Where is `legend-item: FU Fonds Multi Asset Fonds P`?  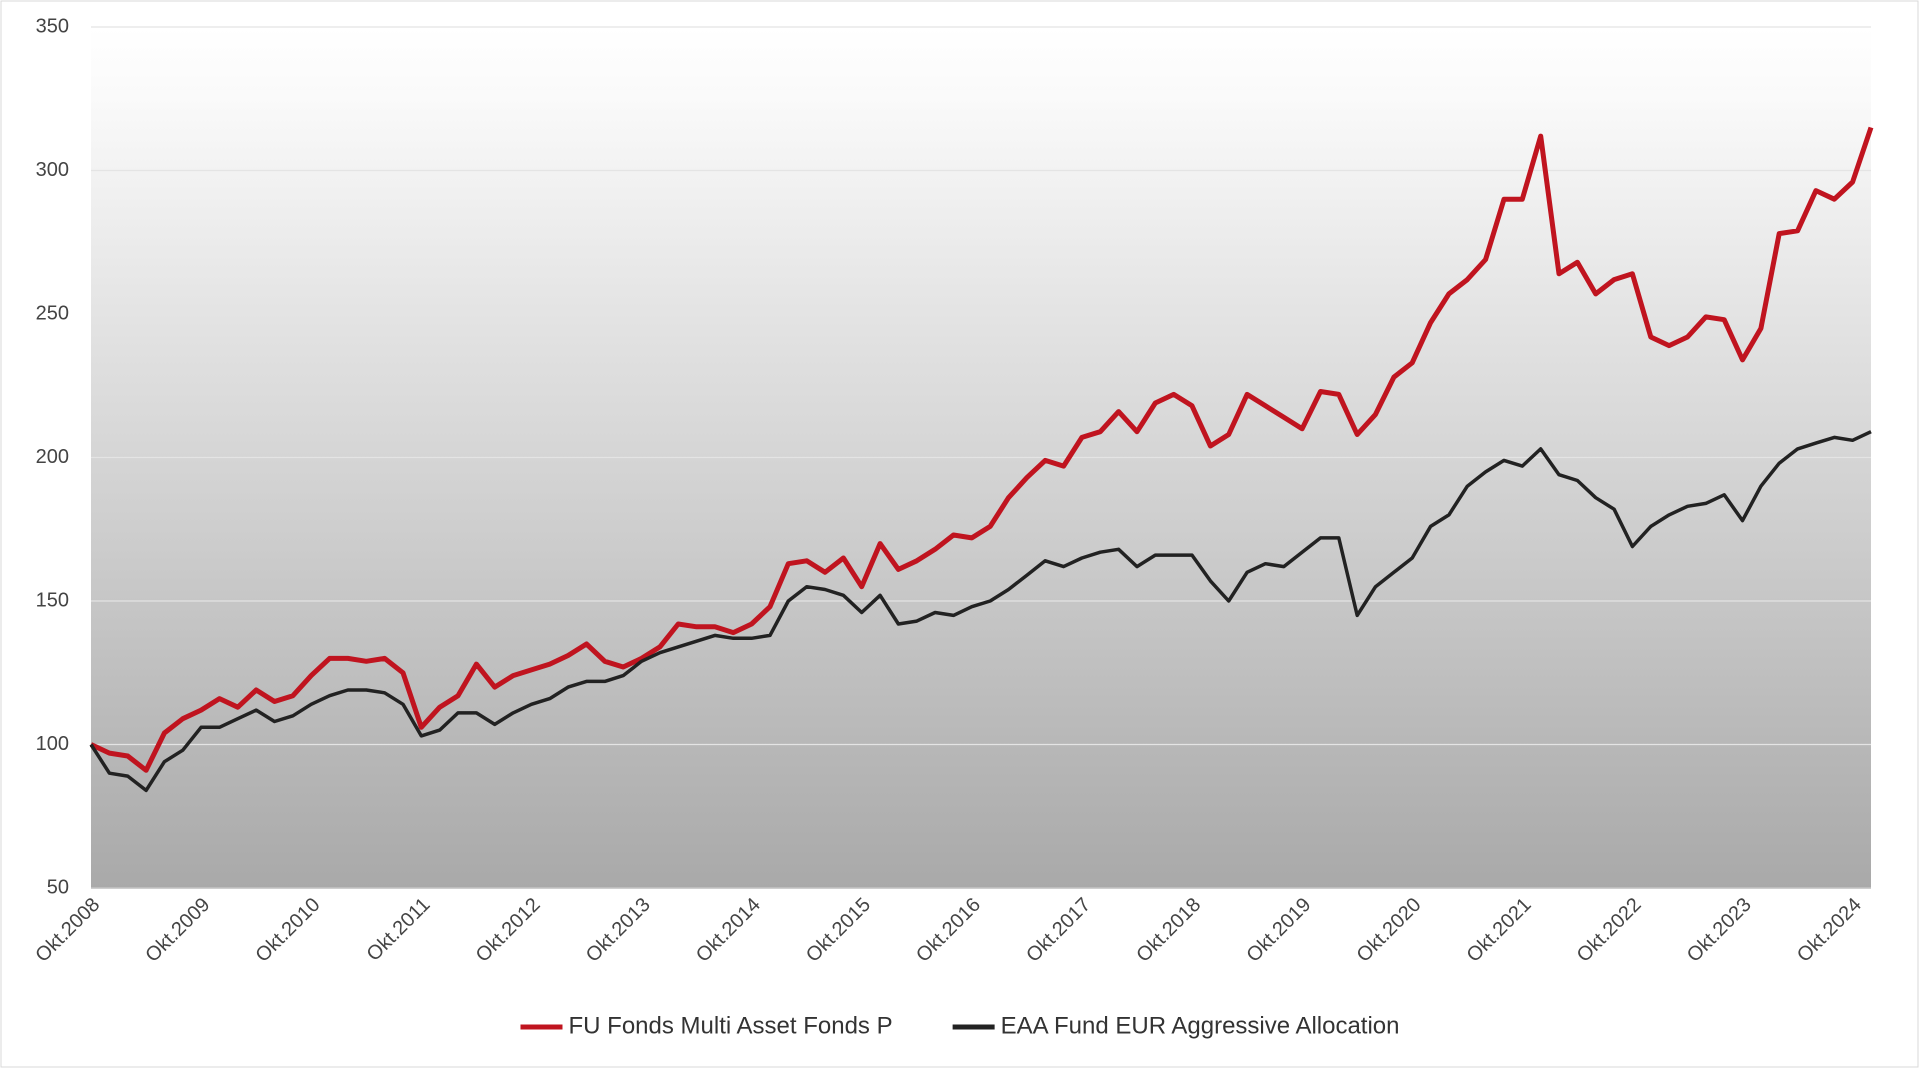
legend-item: FU Fonds Multi Asset Fonds P is located at coordinates (706, 1025).